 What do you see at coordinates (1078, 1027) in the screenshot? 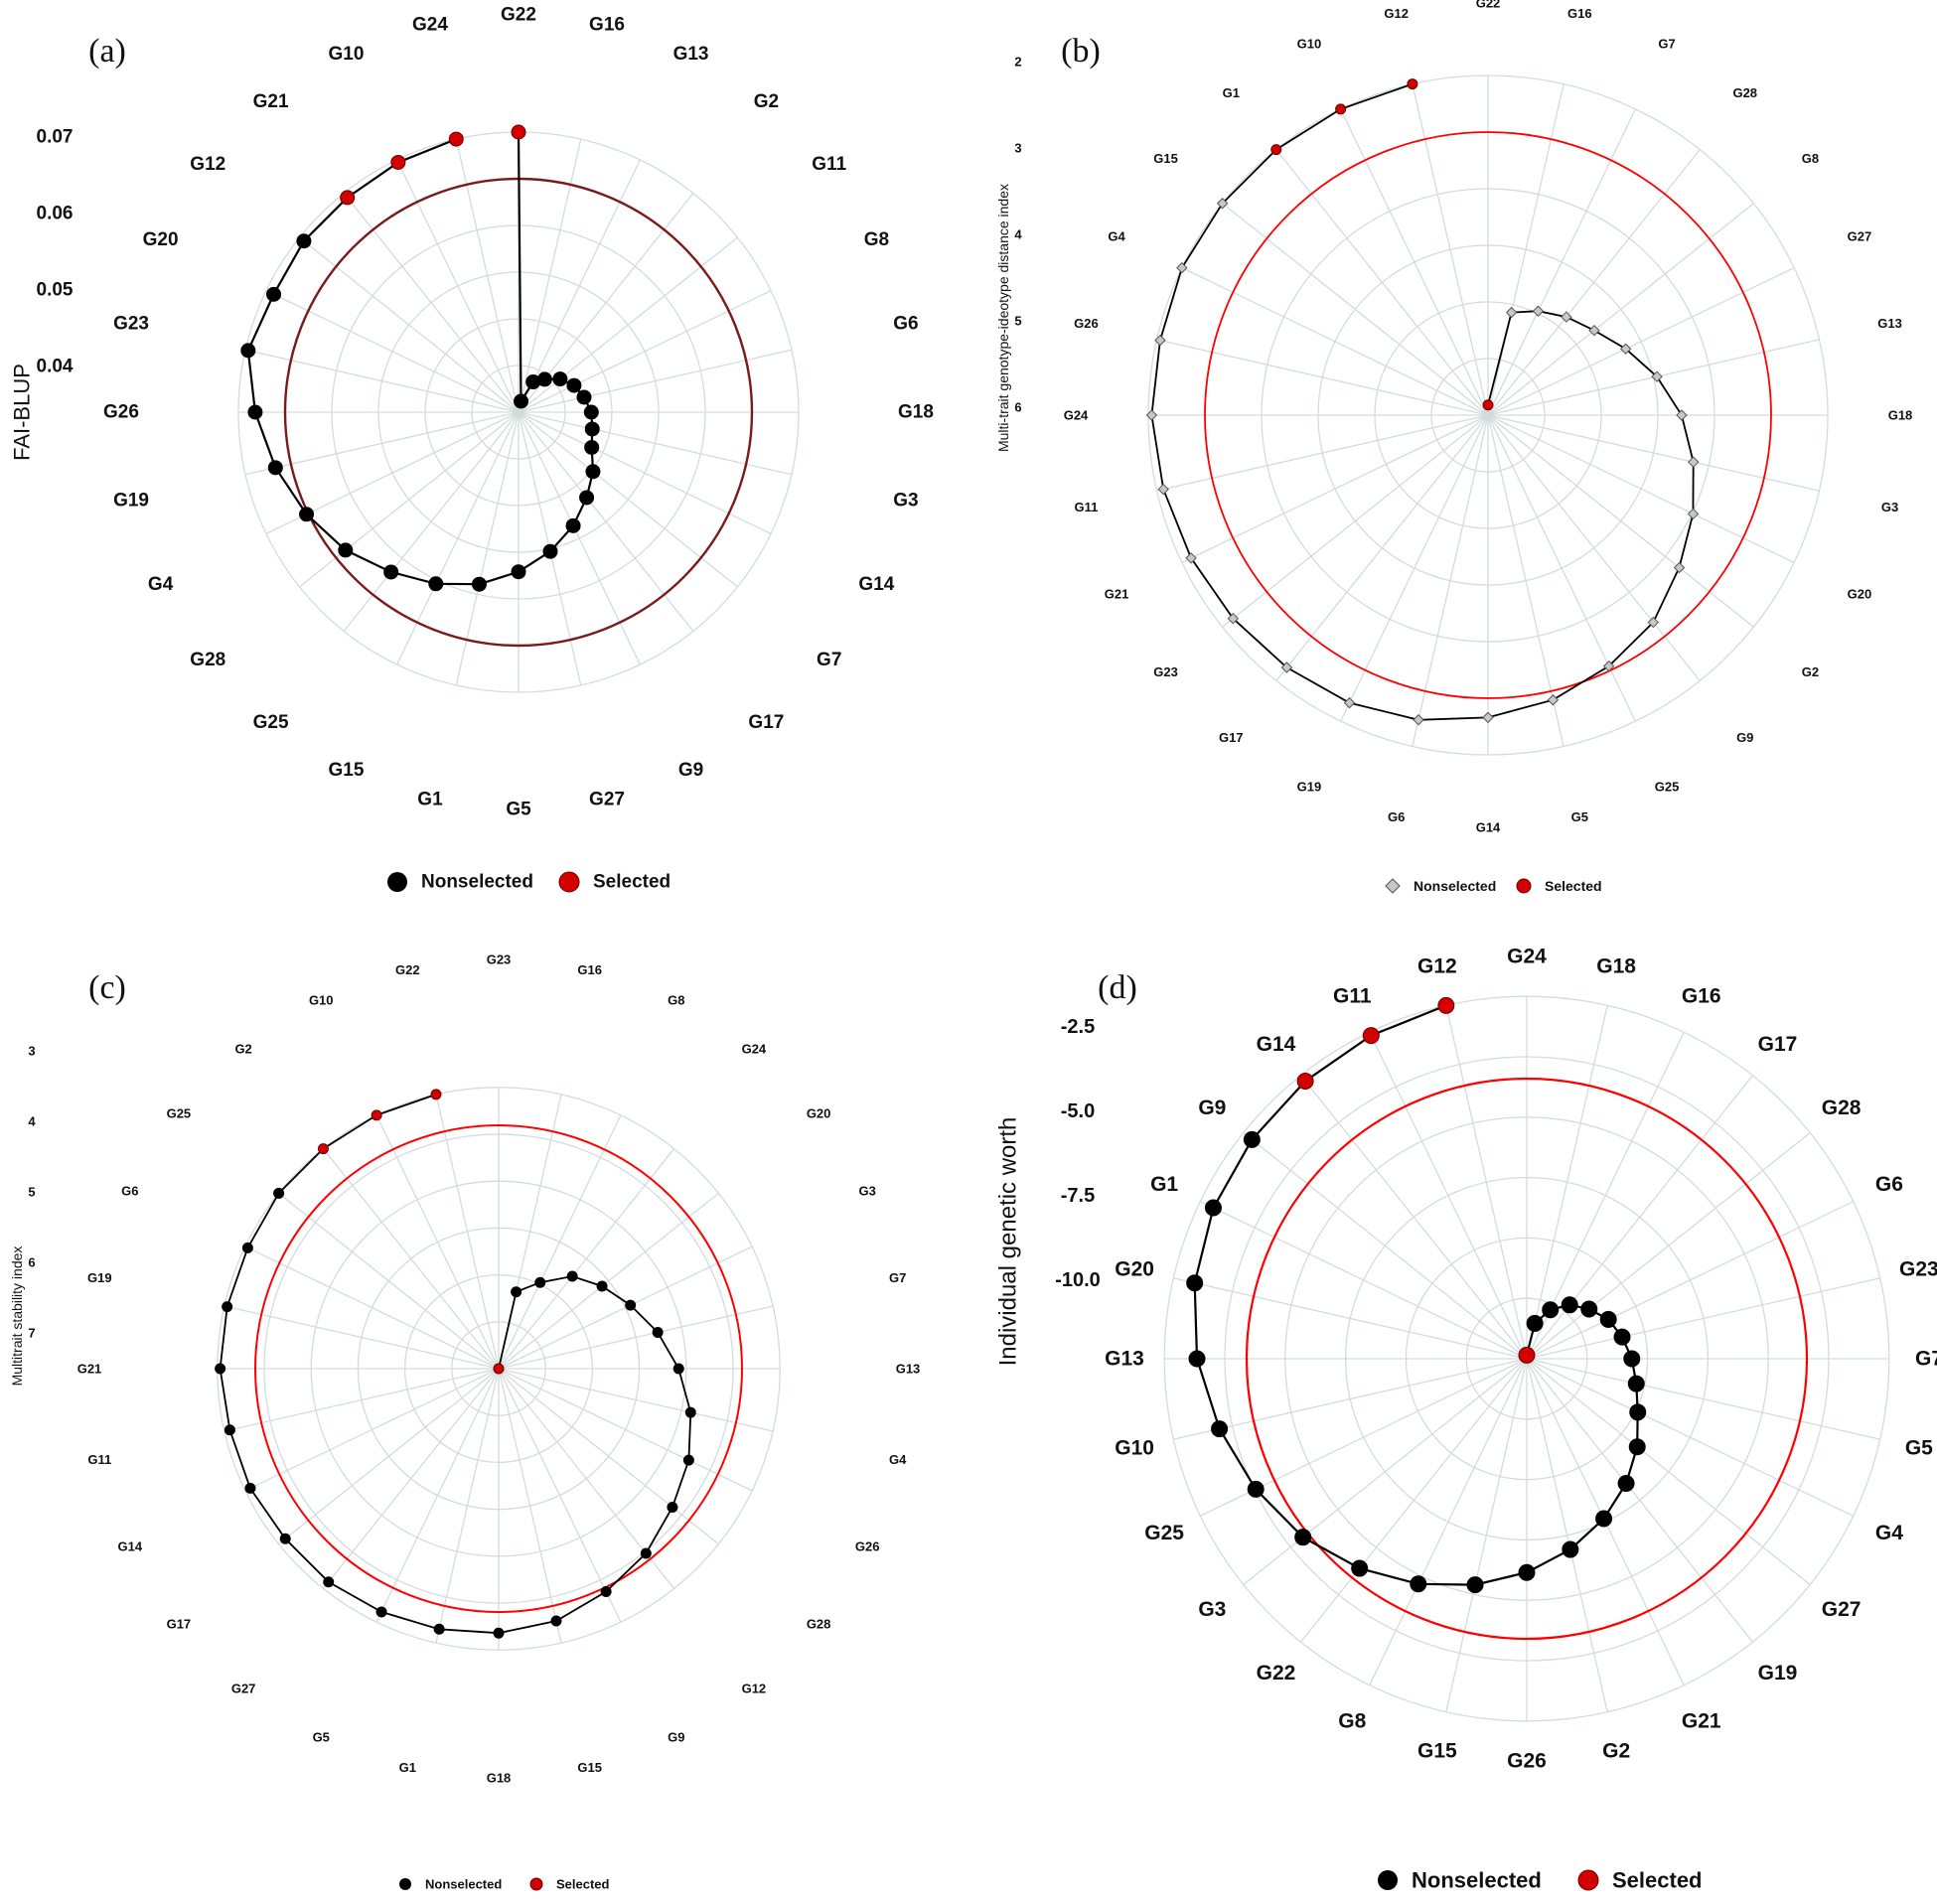
I see `y-tick-label: -2.5` at bounding box center [1078, 1027].